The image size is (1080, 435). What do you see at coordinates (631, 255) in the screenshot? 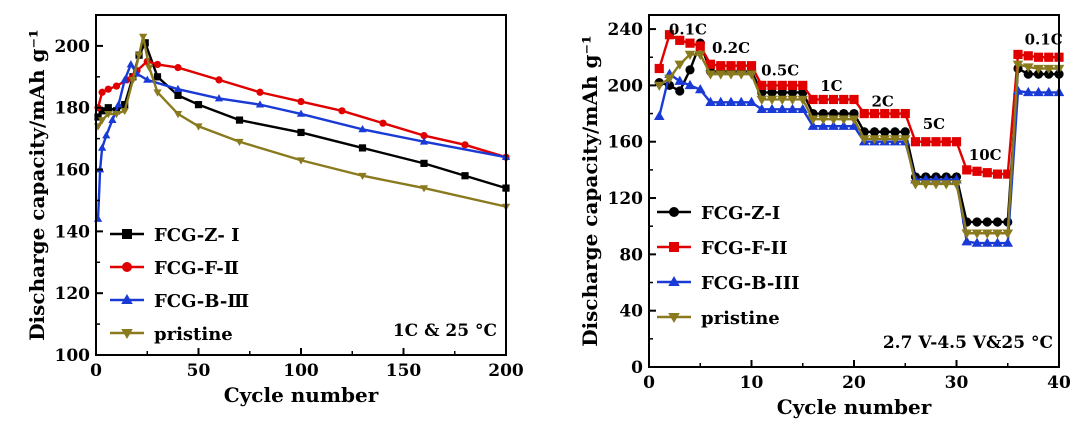
I see `y-tick-label: 80` at bounding box center [631, 255].